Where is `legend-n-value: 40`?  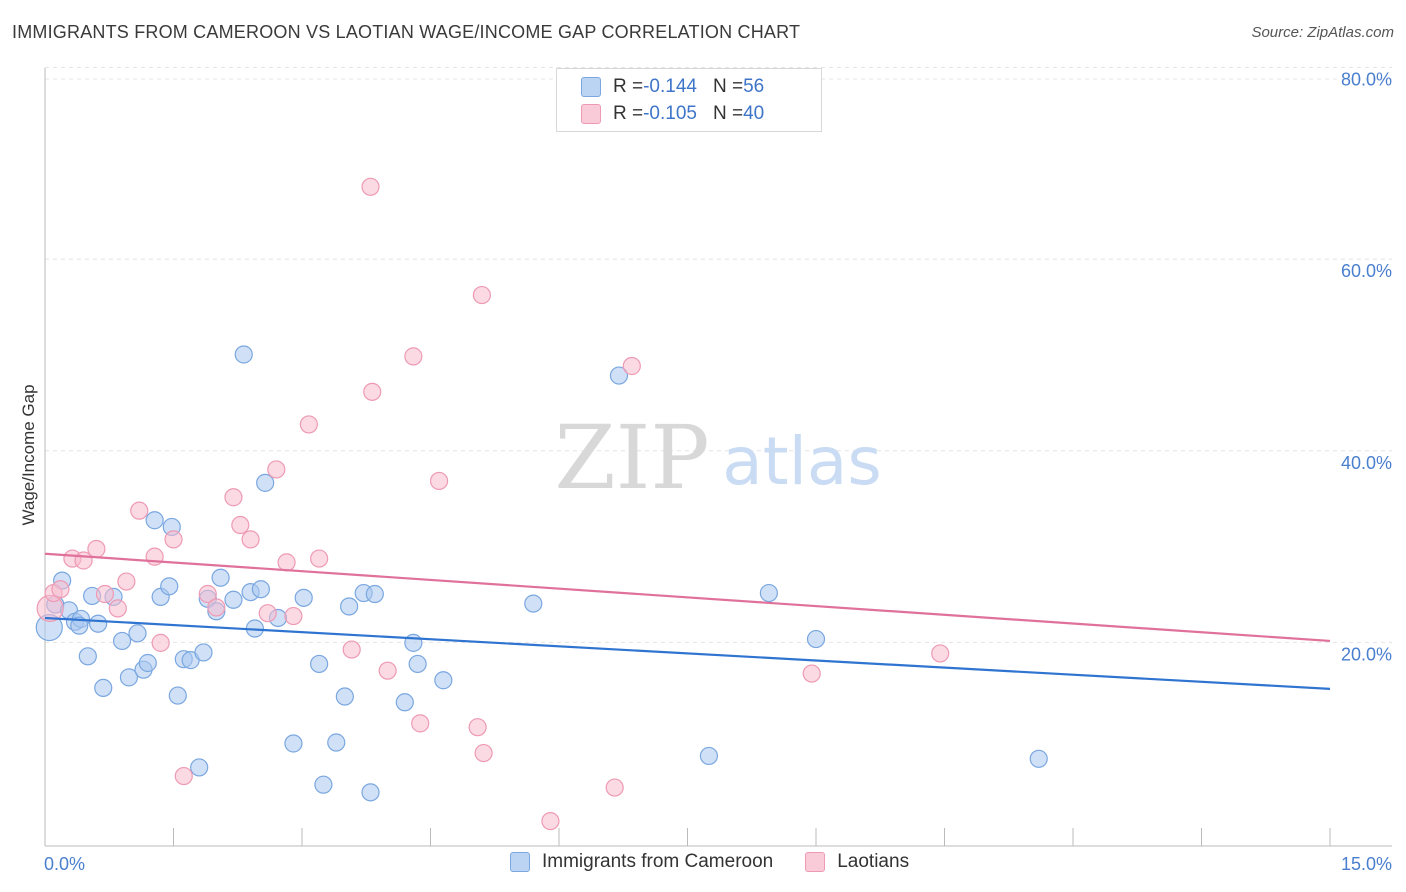 legend-n-value: 40 is located at coordinates (754, 113).